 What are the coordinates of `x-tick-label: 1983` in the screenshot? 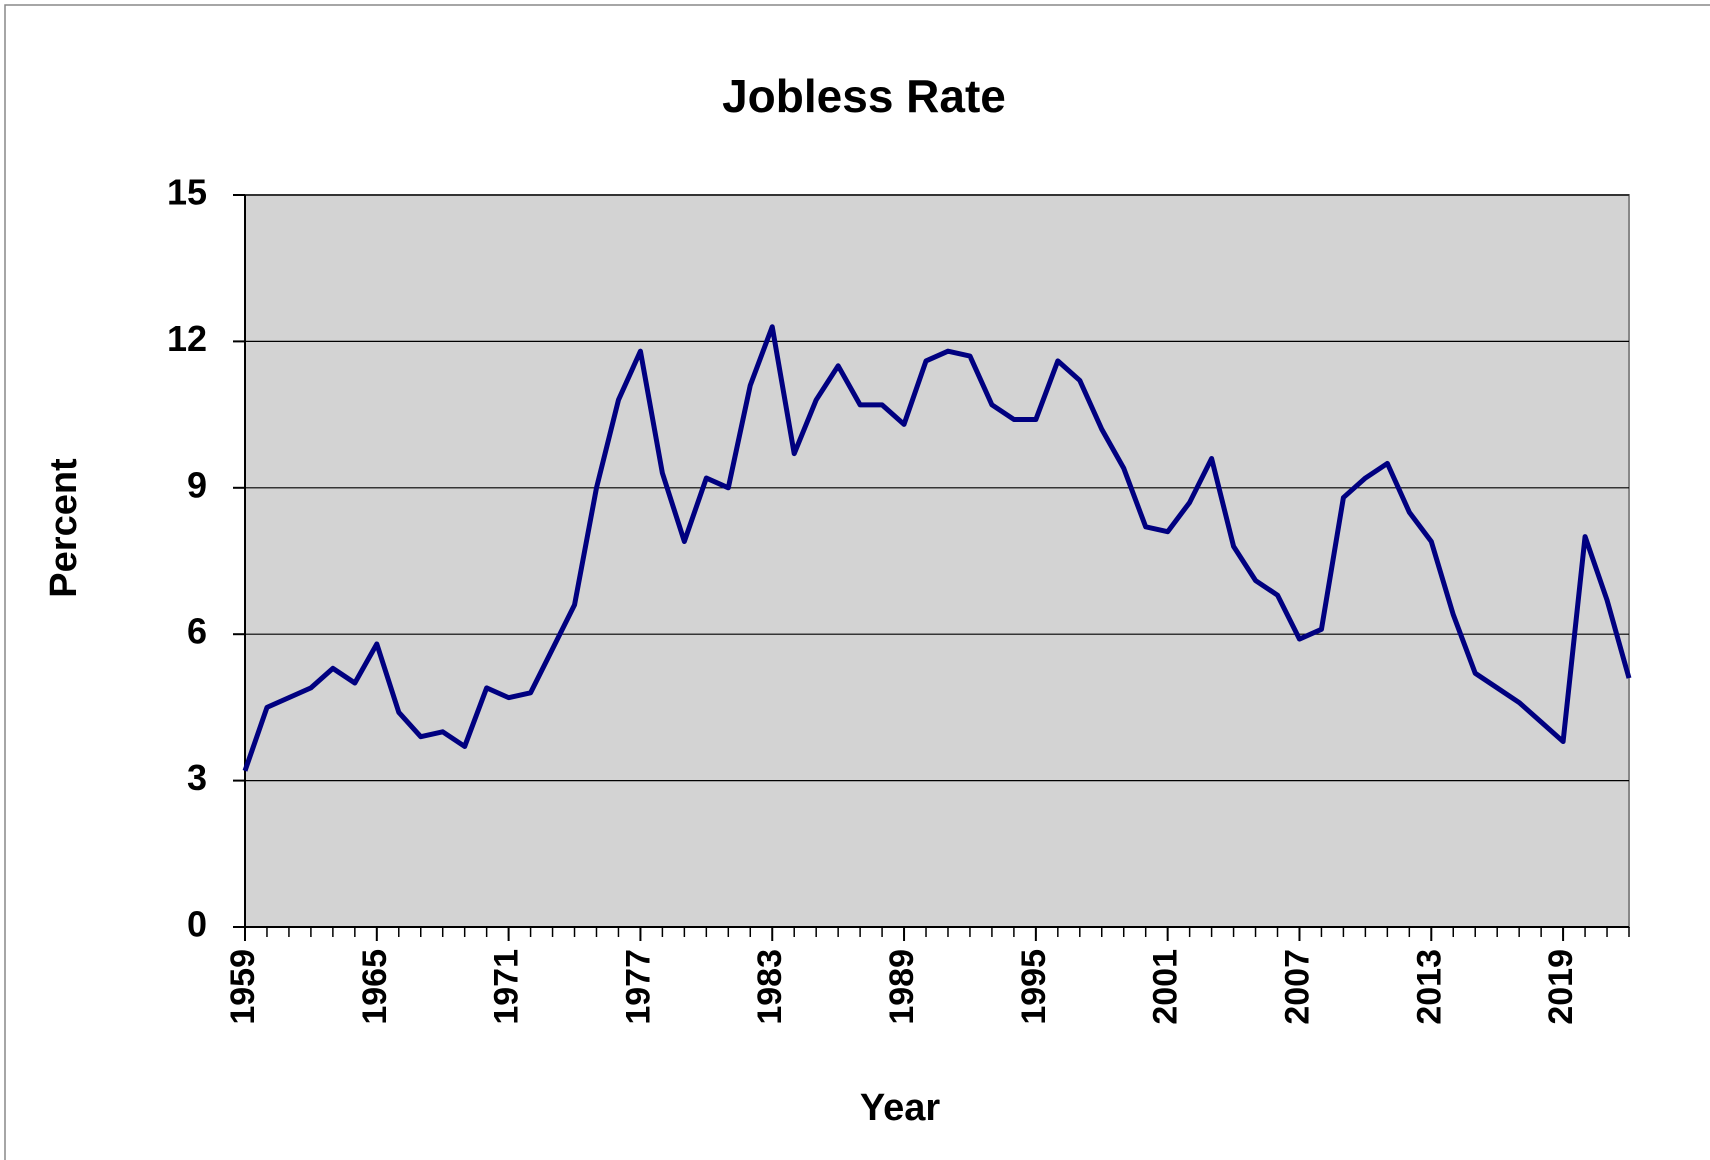 It's located at (770, 987).